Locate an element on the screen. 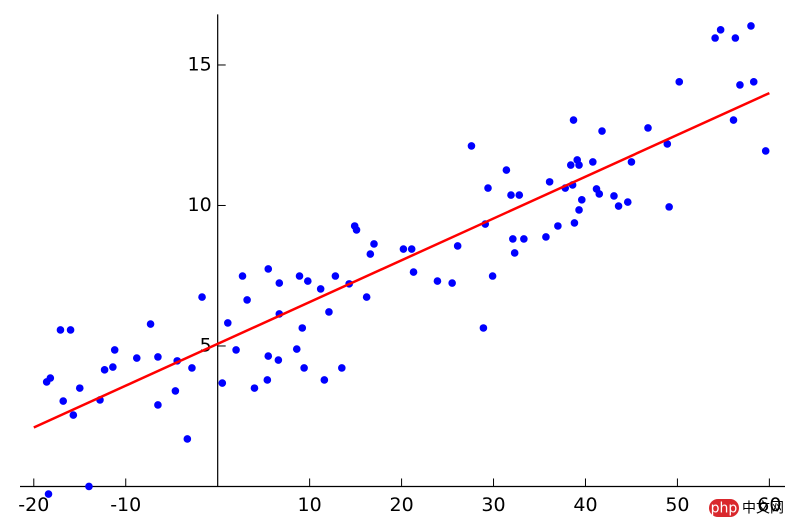  x-tick-label: 40 is located at coordinates (585, 505).